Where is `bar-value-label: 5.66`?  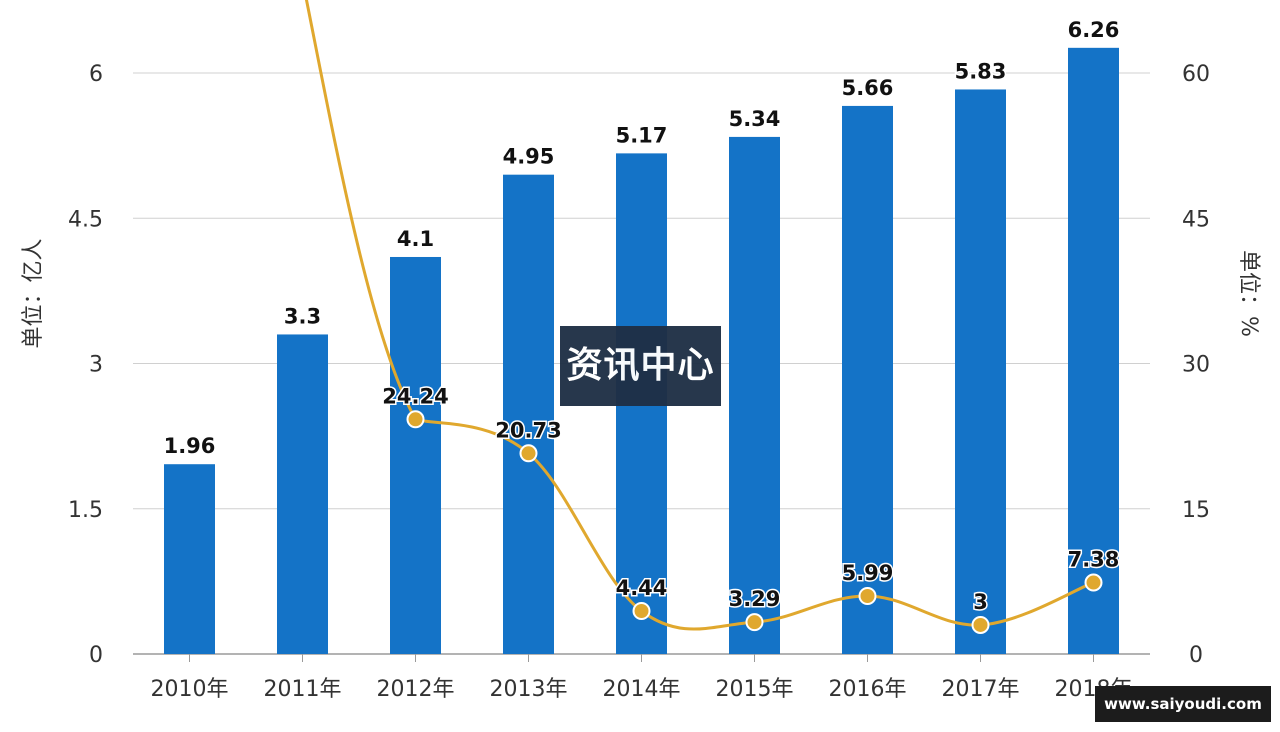
bar-value-label: 5.66 is located at coordinates (868, 88).